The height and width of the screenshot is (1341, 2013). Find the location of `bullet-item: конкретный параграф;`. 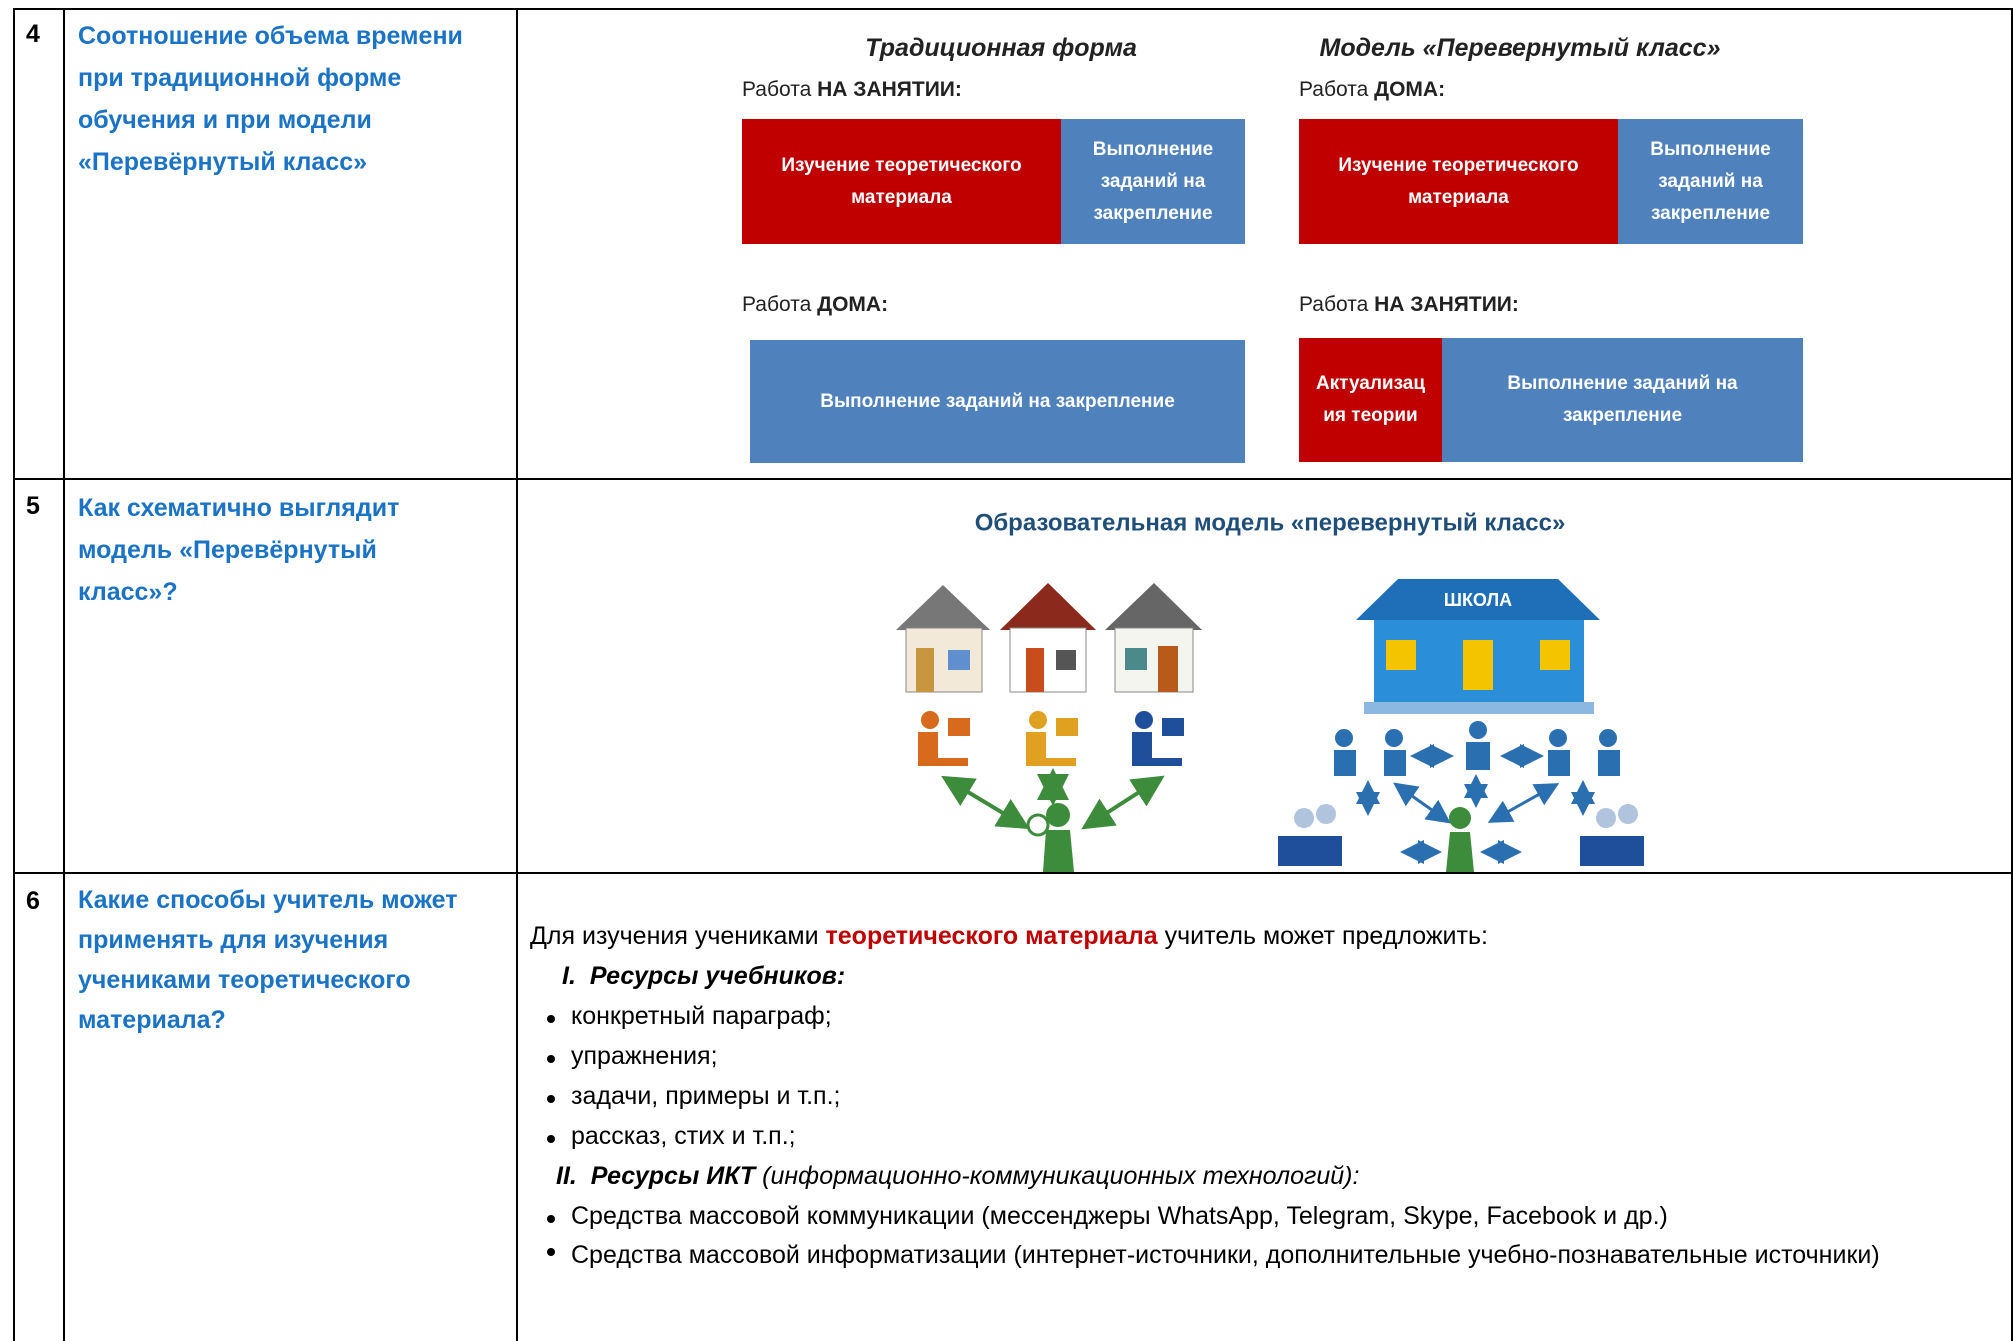

bullet-item: конкретный параграф; is located at coordinates (689, 1016).